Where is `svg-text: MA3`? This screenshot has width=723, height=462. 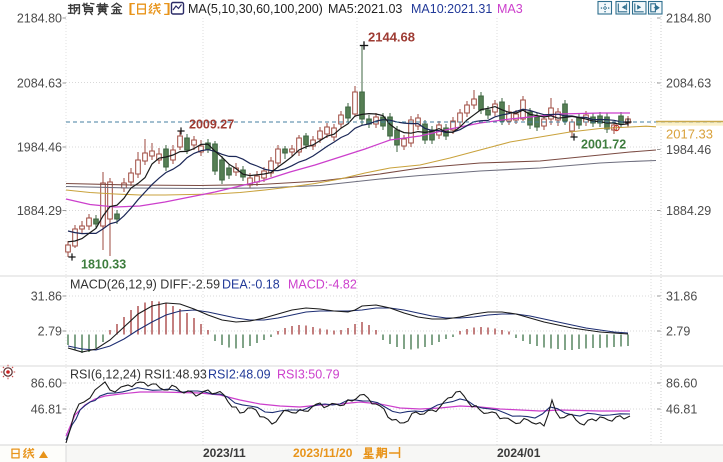
svg-text: MA3 is located at coordinates (510, 9).